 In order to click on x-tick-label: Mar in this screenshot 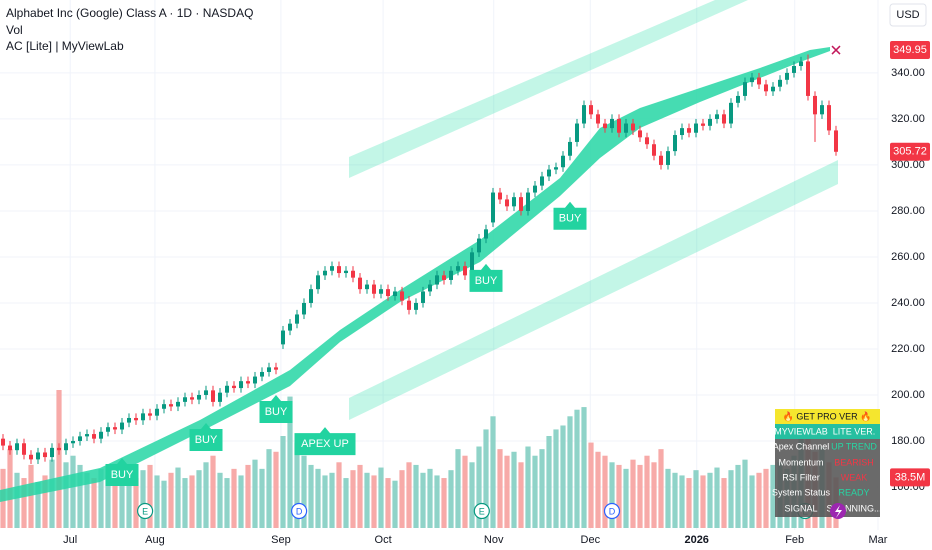, I will do `click(878, 540)`.